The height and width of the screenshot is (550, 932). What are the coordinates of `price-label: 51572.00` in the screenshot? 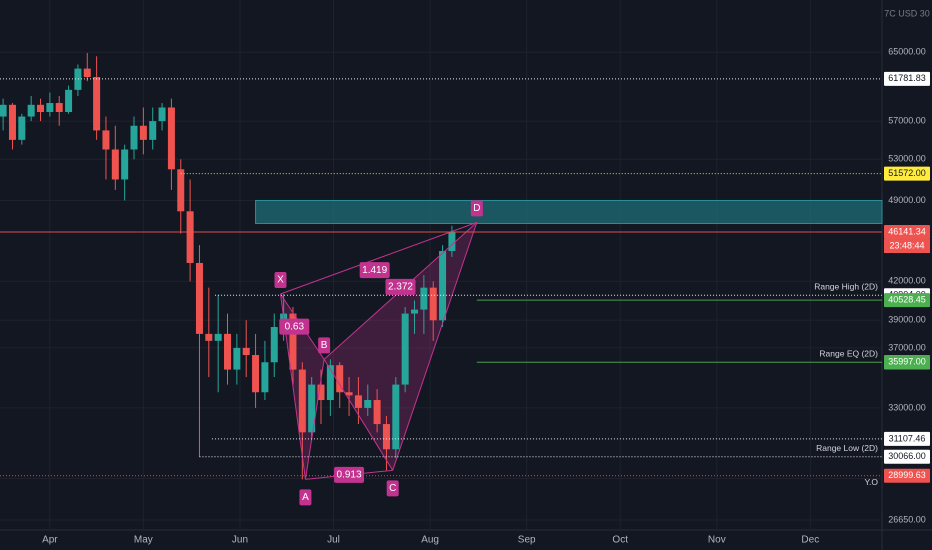 It's located at (907, 173).